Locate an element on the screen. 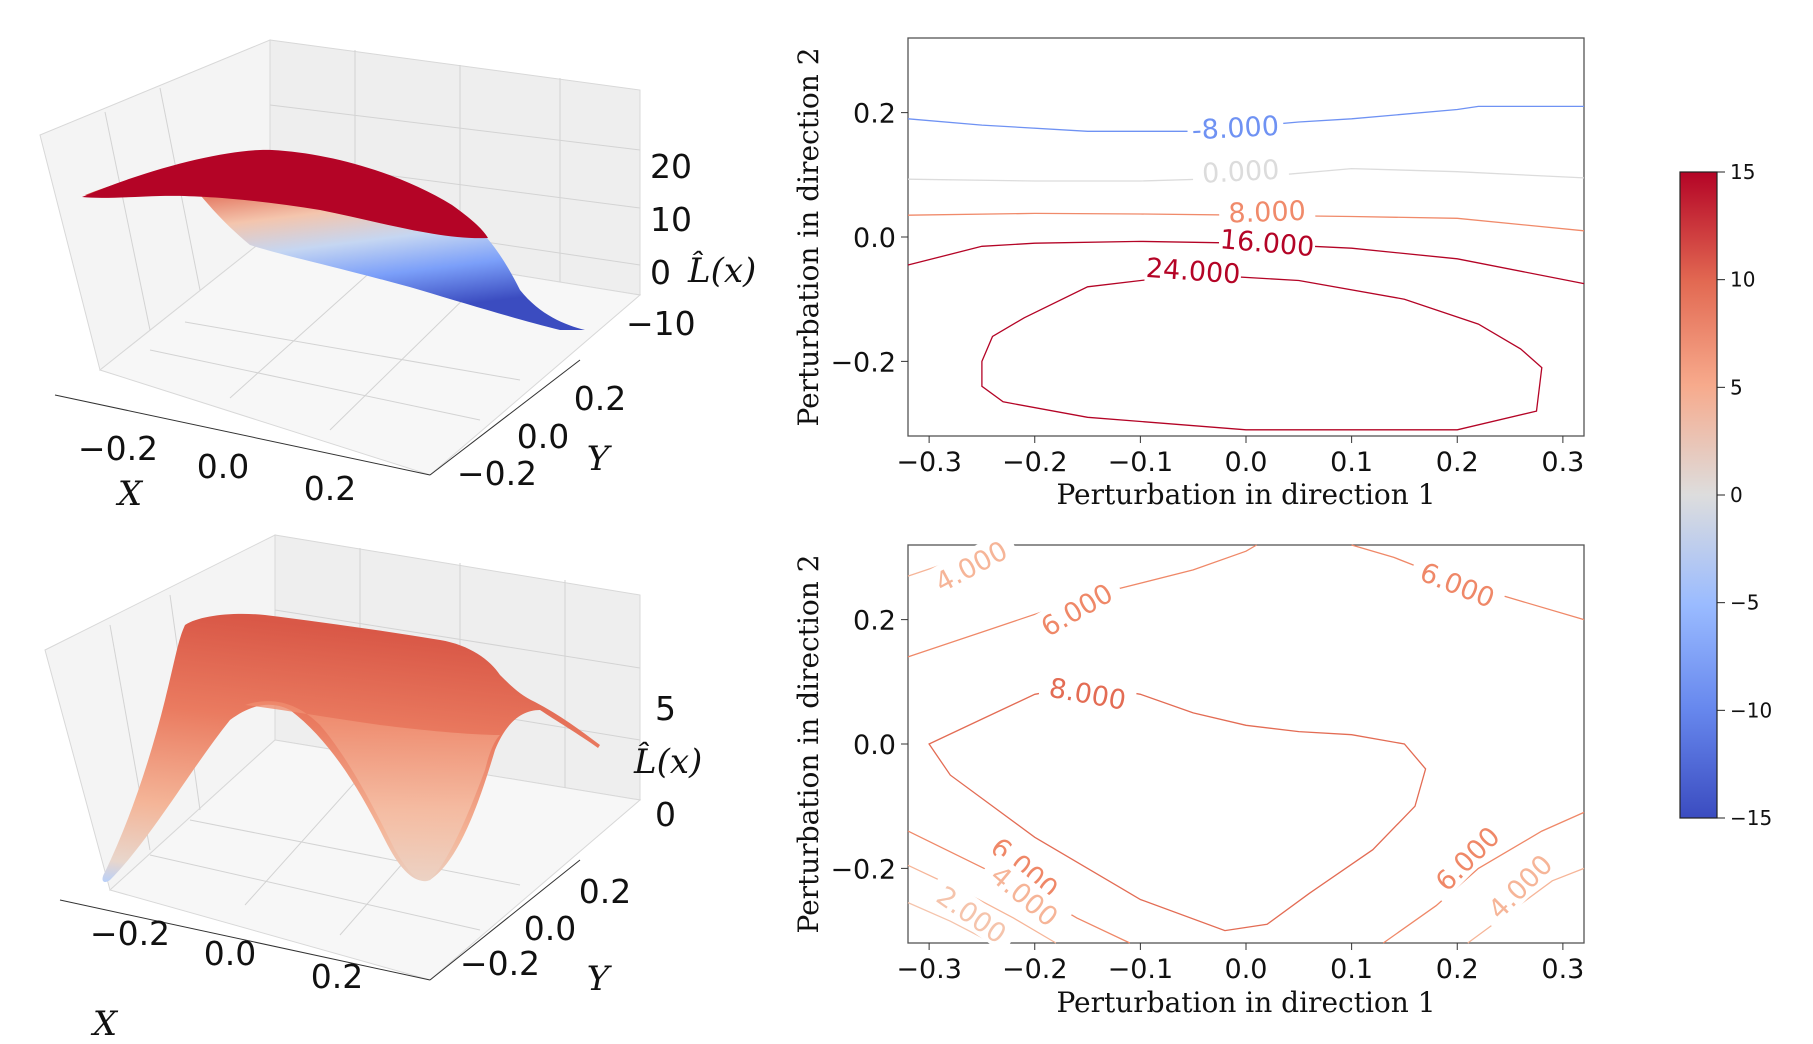 The width and height of the screenshot is (1813, 1044). colorbar-tick-label: −10 is located at coordinates (1751, 710).